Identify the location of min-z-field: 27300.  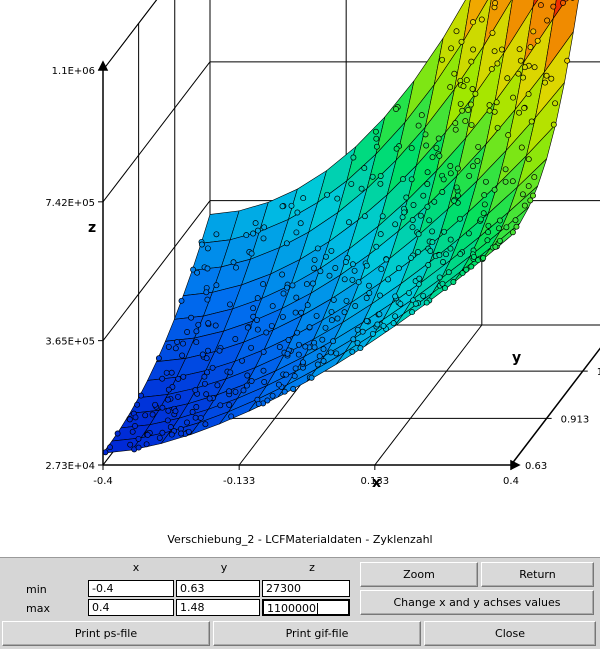
(306, 588).